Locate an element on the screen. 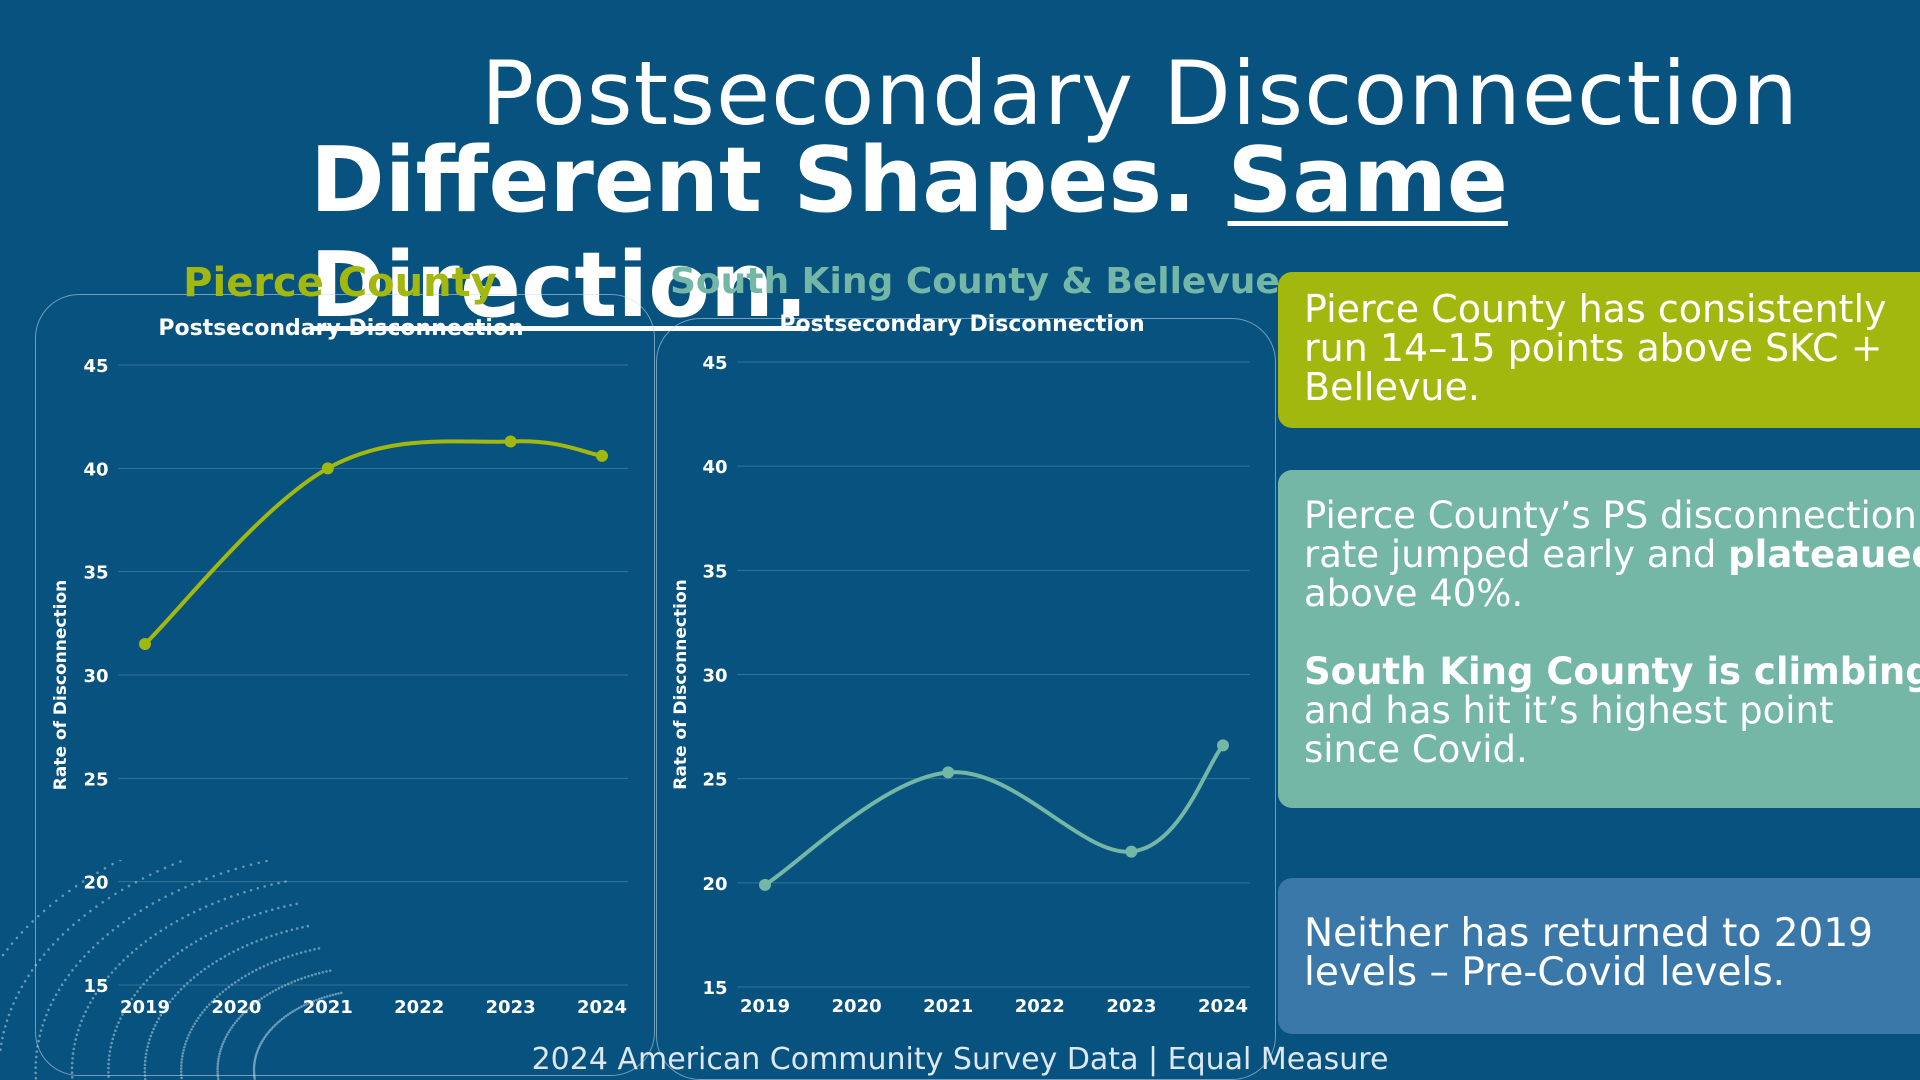  y-tick-label: 30 is located at coordinates (95, 676).